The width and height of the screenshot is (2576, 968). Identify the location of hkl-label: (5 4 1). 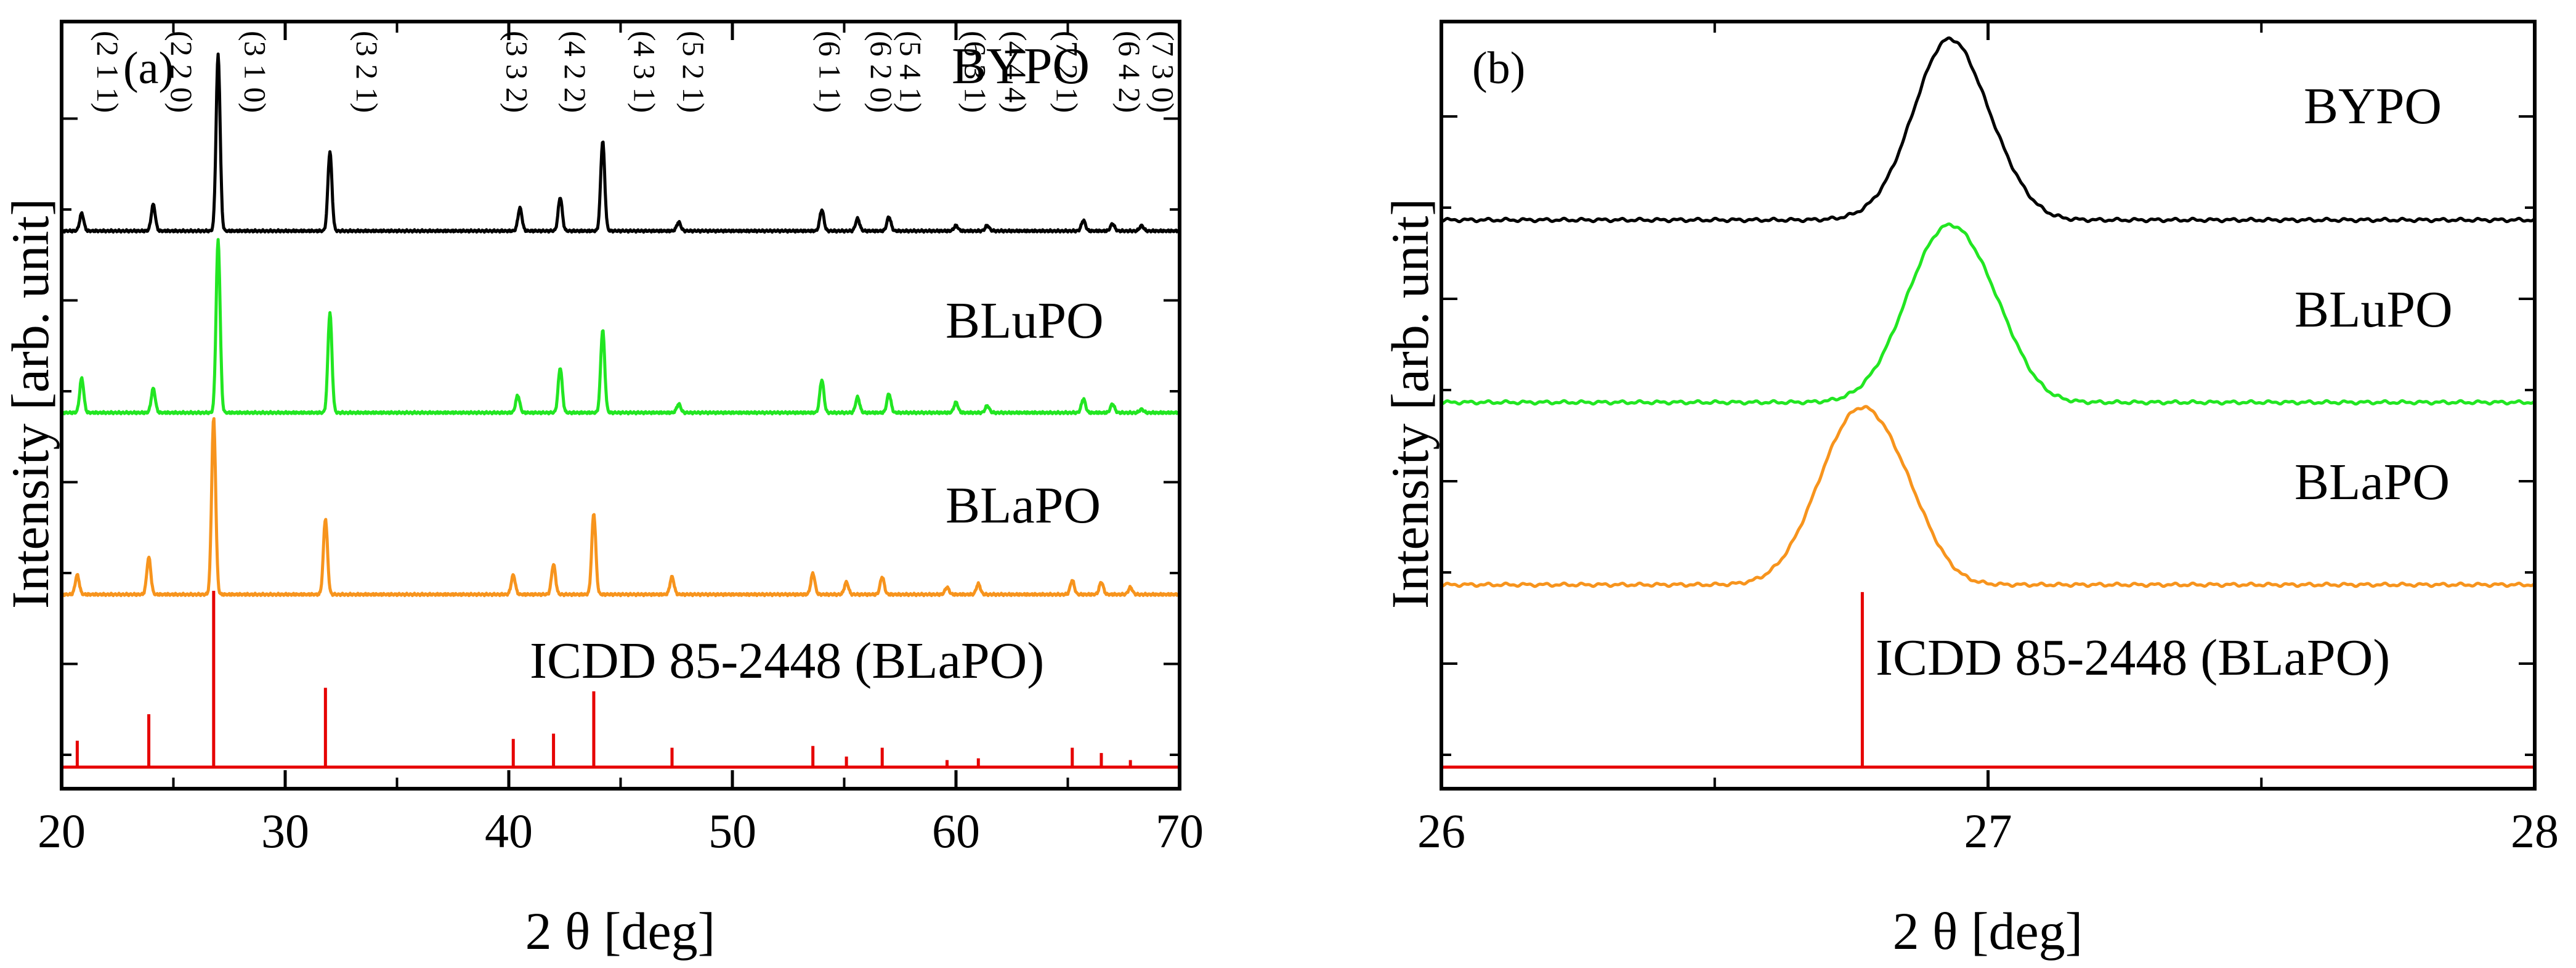
(910, 72).